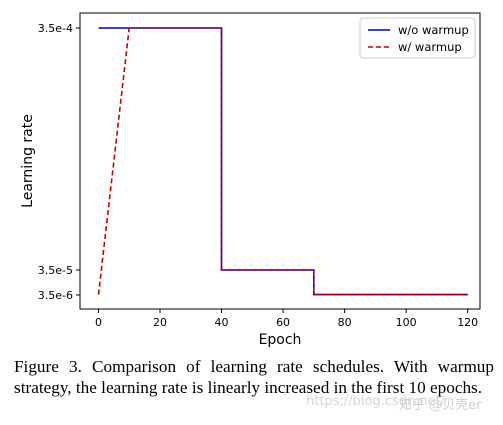 This screenshot has width=503, height=425. I want to click on y-tick-label: 3.5e-4, so click(55, 28).